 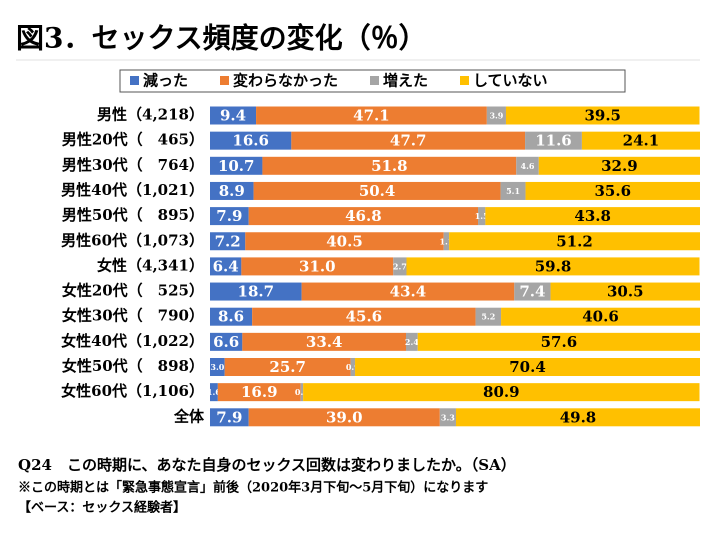 I want to click on value-label: 7.2, so click(x=228, y=241).